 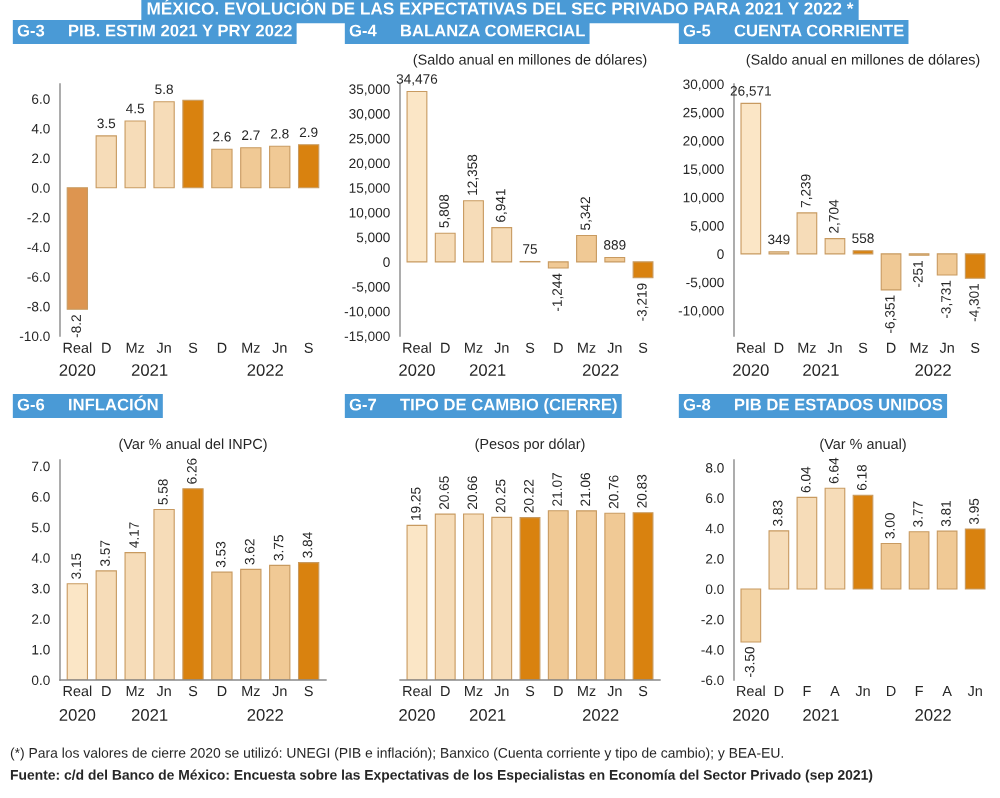 What do you see at coordinates (500, 7) in the screenshot?
I see `text: MÉXICO. EVOLUCIÓN DE LAS EXPECTATIVAS DEL SEC PRIVADO PARA 2021 Y 2022 *` at bounding box center [500, 7].